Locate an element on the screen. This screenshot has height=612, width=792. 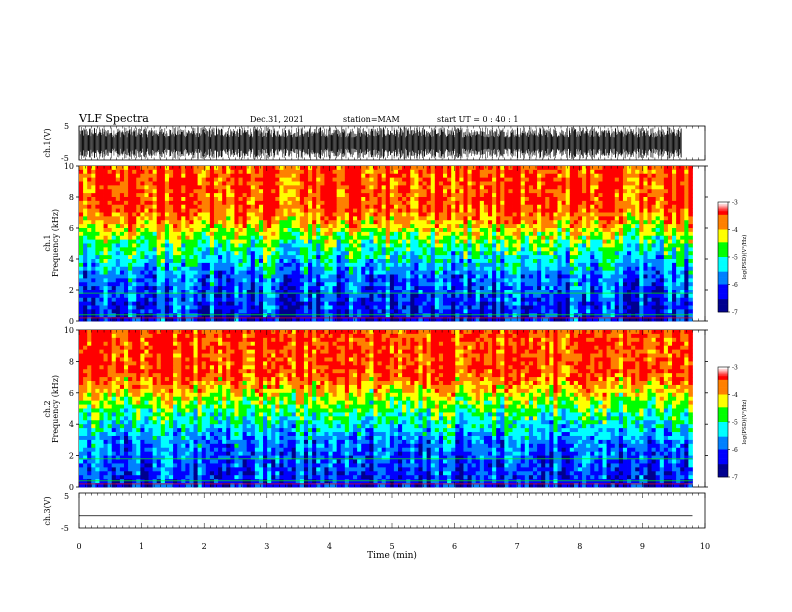
ch1-spectrogram-ytick-label: 0 is located at coordinates (71, 321).